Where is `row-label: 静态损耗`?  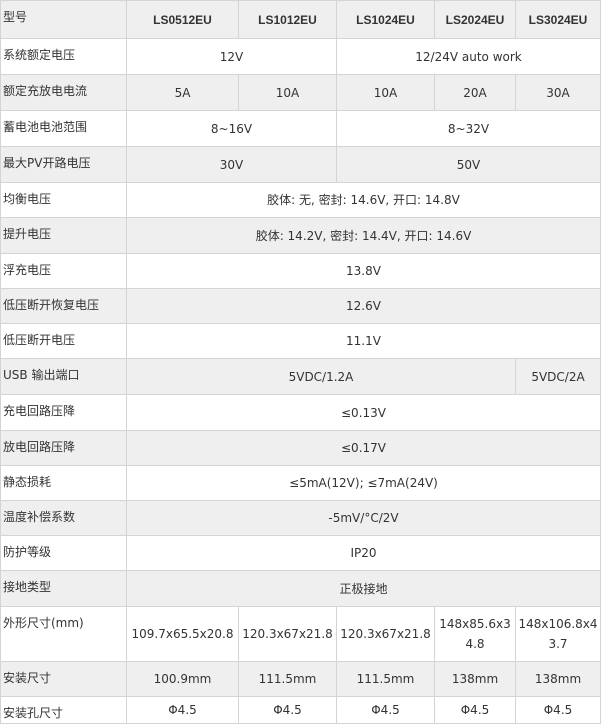 row-label: 静态损耗 is located at coordinates (63, 483).